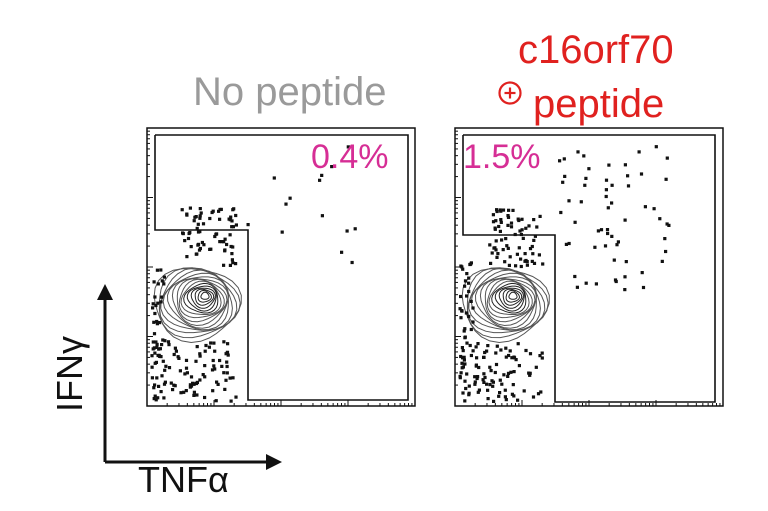 The width and height of the screenshot is (768, 511). What do you see at coordinates (290, 92) in the screenshot?
I see `panel-title-no-peptide: No peptide` at bounding box center [290, 92].